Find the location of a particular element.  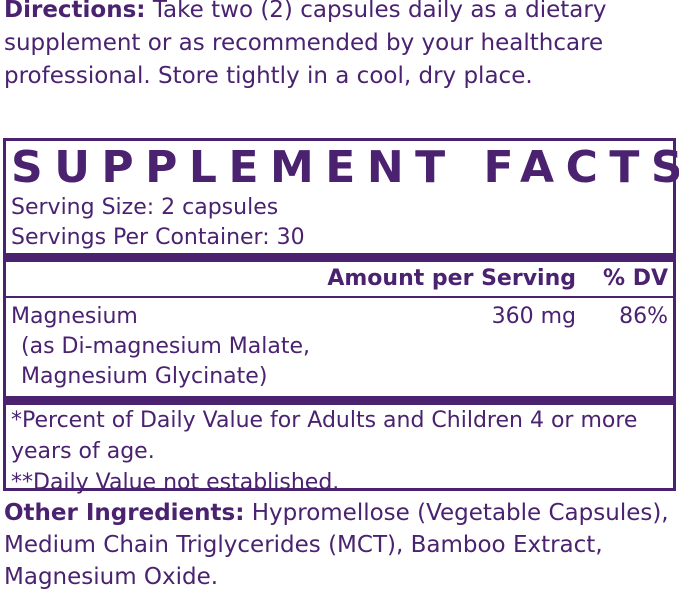

facts-title: SUPPLEMENT FACTS is located at coordinates (345, 167).